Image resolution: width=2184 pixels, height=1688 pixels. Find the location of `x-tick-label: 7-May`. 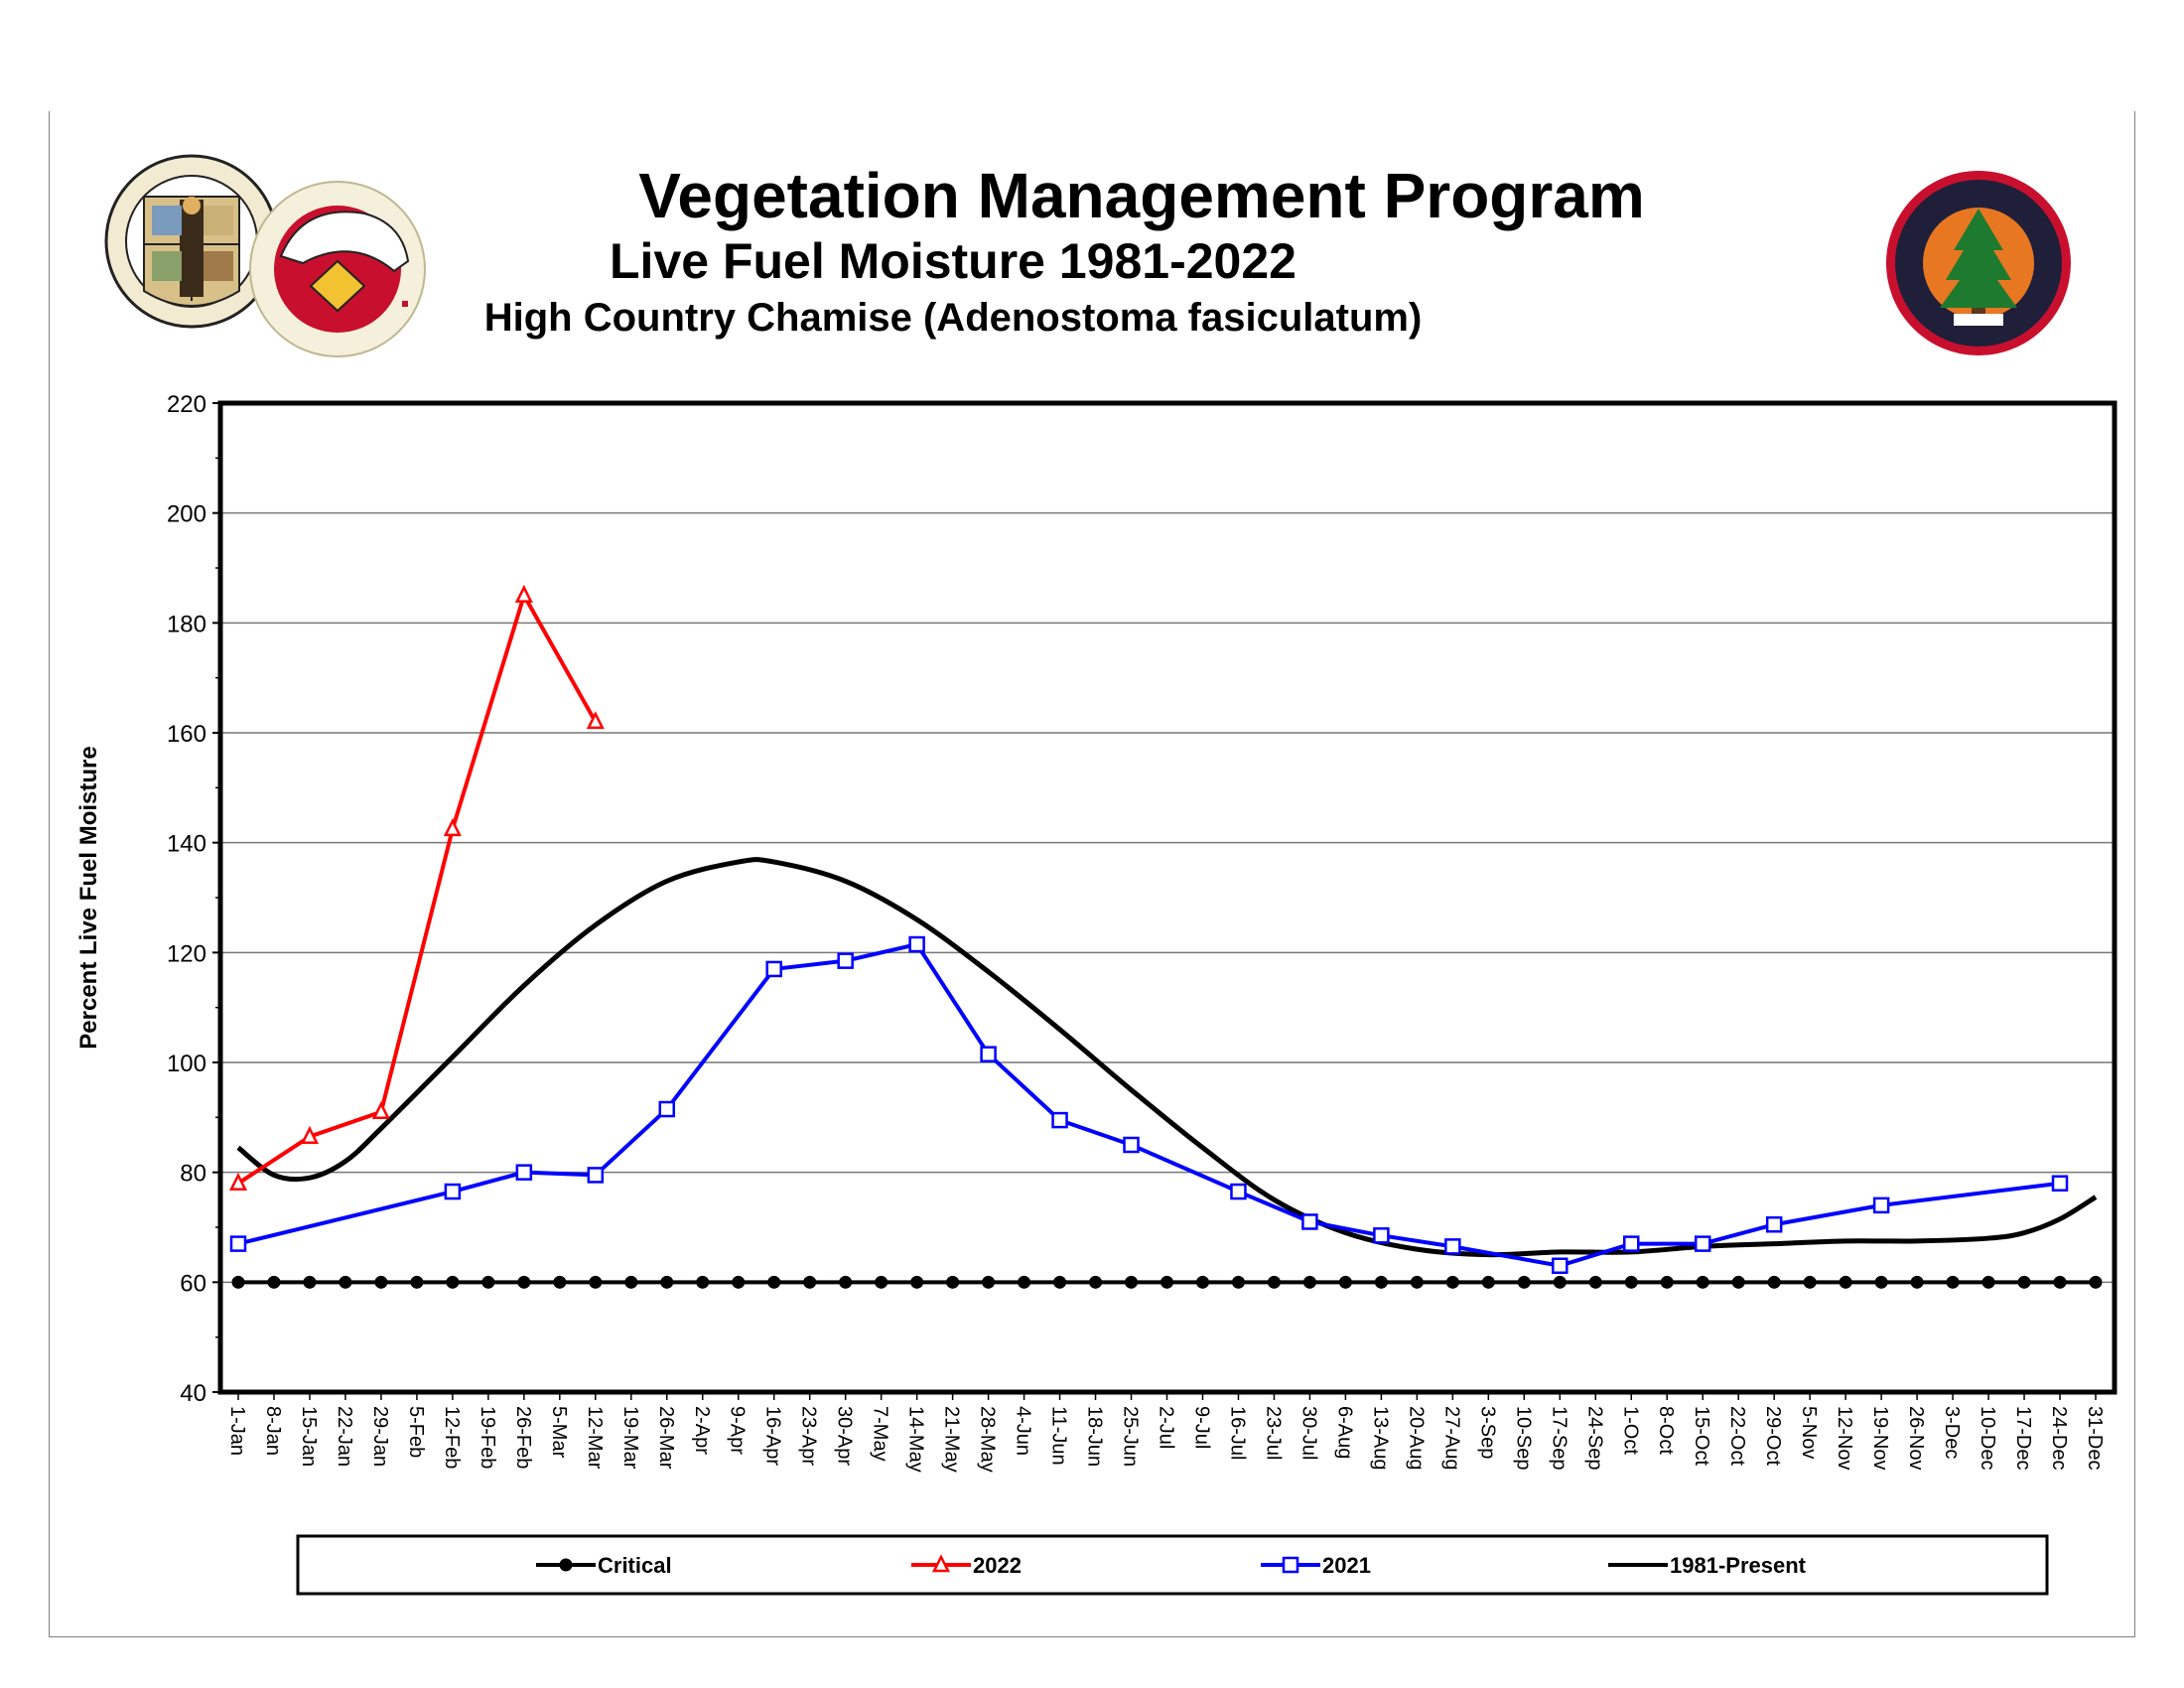

x-tick-label: 7-May is located at coordinates (880, 1434).